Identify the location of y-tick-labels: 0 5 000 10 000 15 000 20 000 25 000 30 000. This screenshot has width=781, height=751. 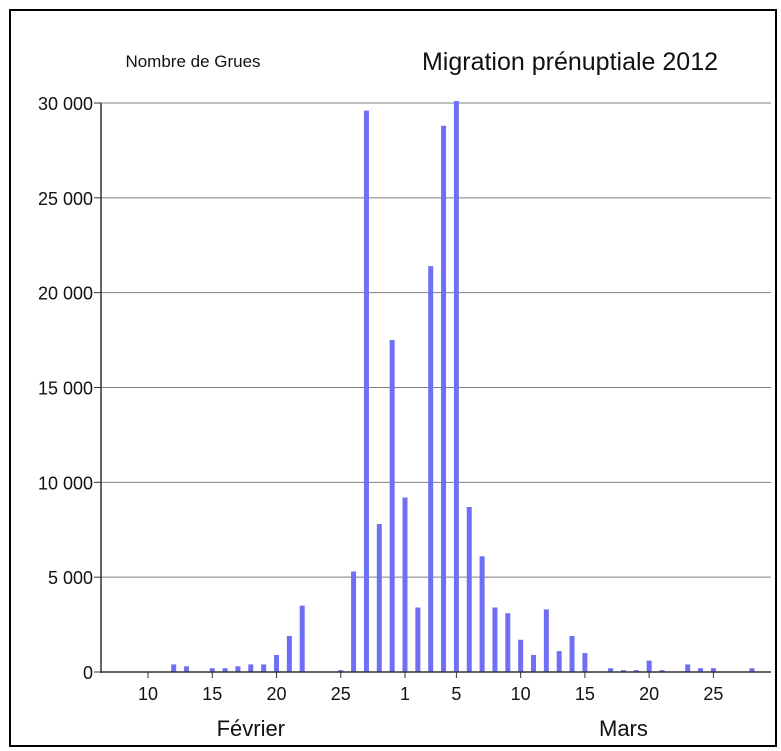
(65, 388).